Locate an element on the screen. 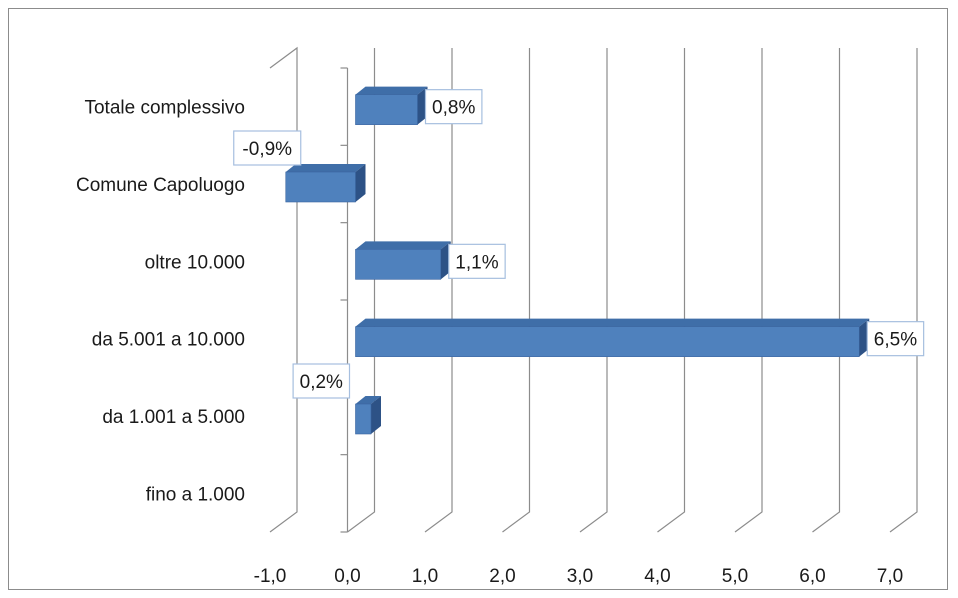  x-tick-label: 2,0 is located at coordinates (502, 576).